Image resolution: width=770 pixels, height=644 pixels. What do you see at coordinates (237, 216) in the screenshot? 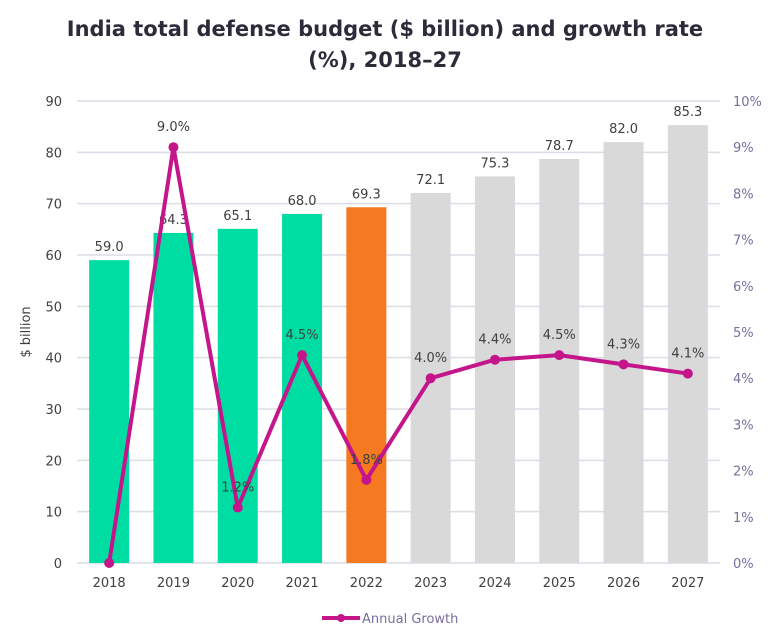
I see `bar-data-label: 65.1` at bounding box center [237, 216].